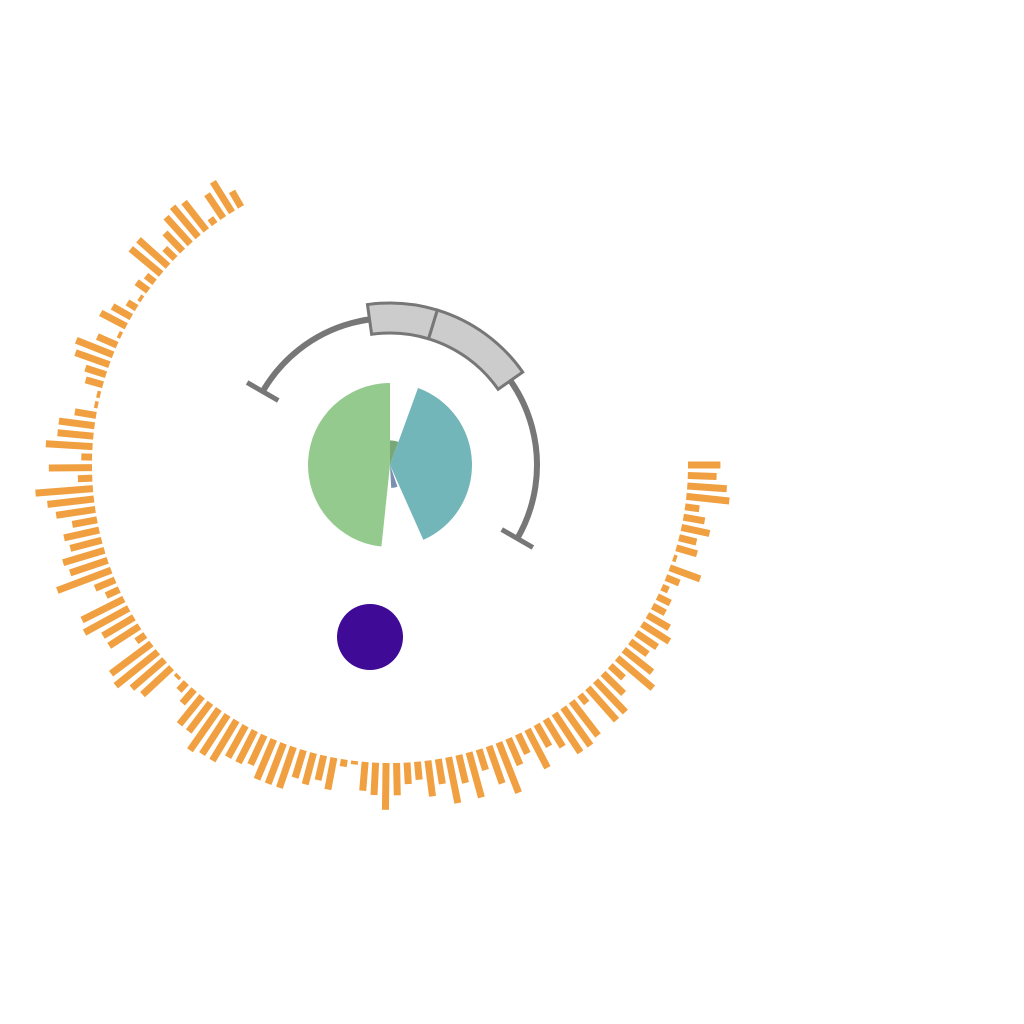  Describe the element at coordinates (370, 637) in the screenshot. I see `scatter-point` at that location.